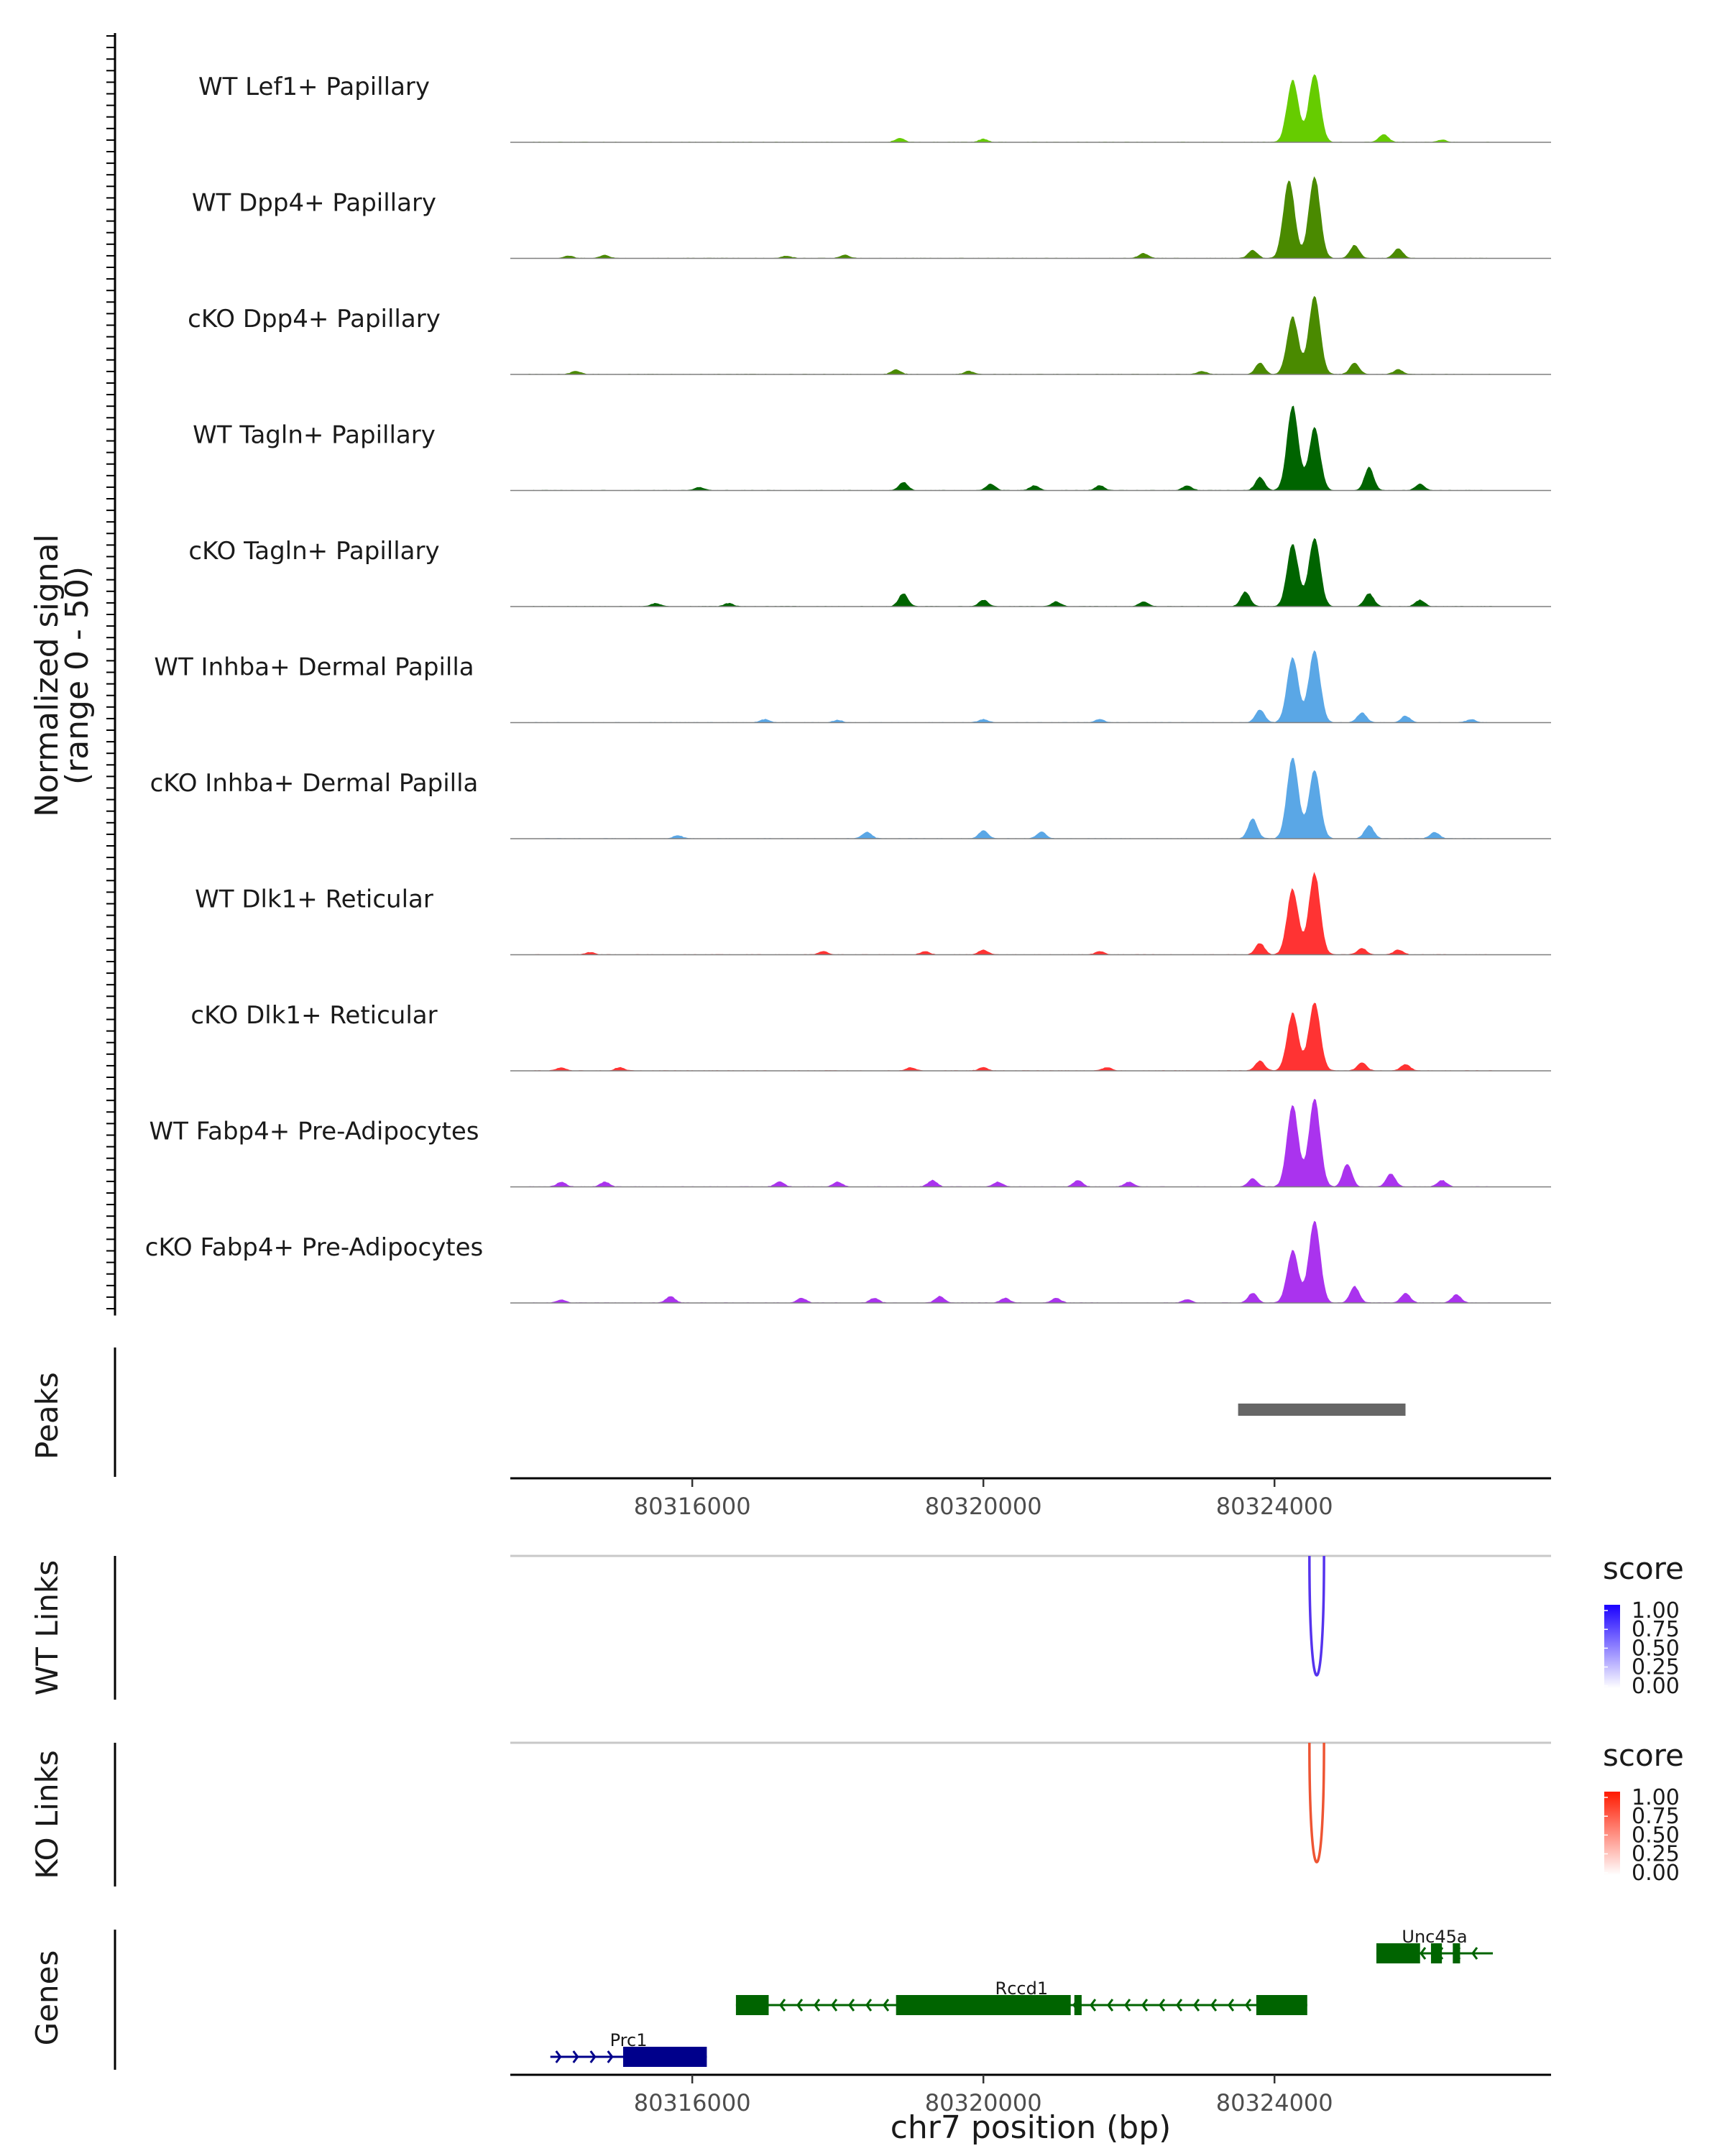 The image size is (1725, 2156). I want to click on coverage-track-label: cKO Dlk1+ Reticular, so click(313, 1015).